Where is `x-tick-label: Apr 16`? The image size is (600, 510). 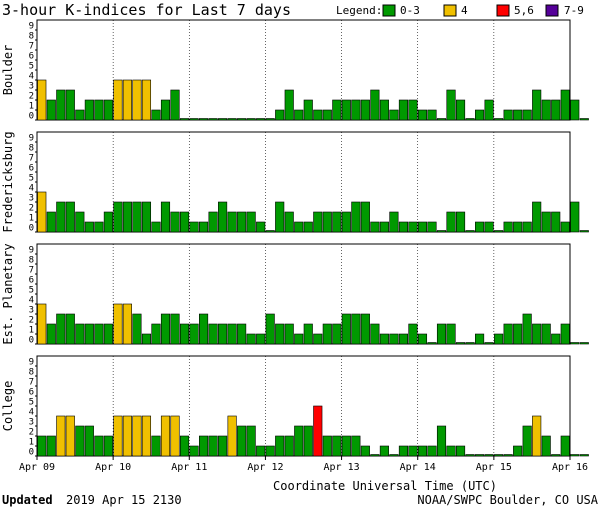
x-tick-label: Apr 16 is located at coordinates (570, 467).